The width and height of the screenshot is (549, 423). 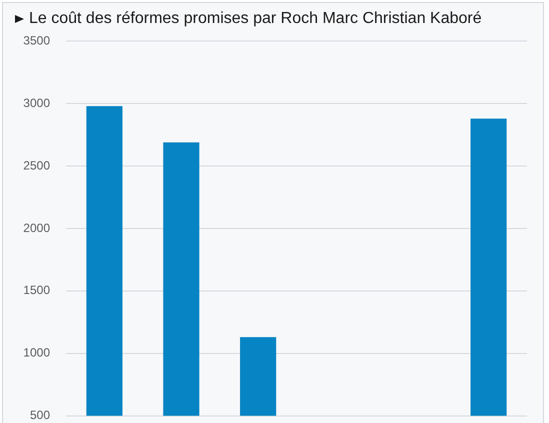 What do you see at coordinates (36, 227) in the screenshot?
I see `y-tick-label: 2000` at bounding box center [36, 227].